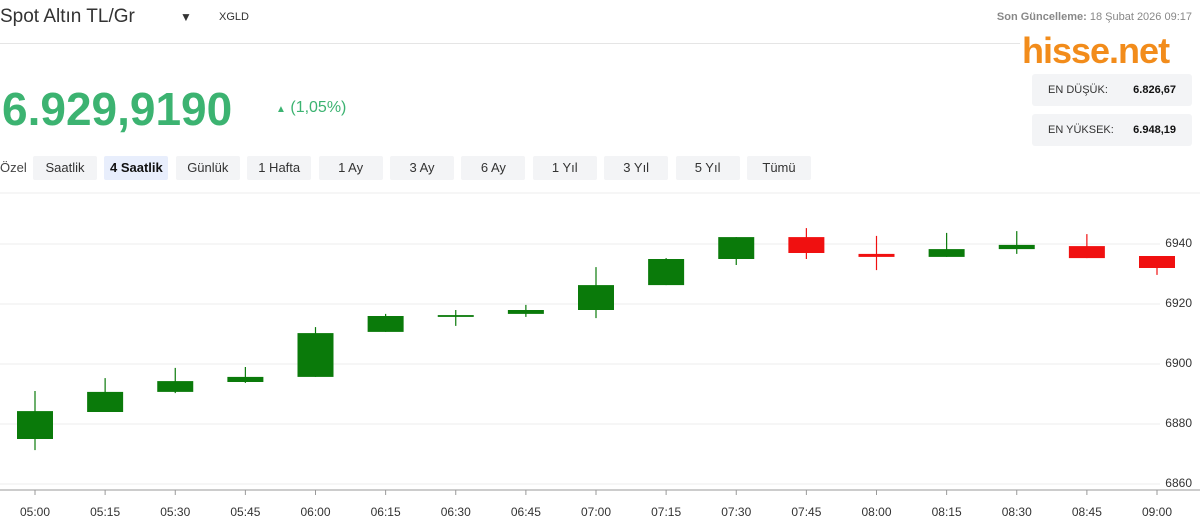  I want to click on x-tick-label: 07:30, so click(736, 512).